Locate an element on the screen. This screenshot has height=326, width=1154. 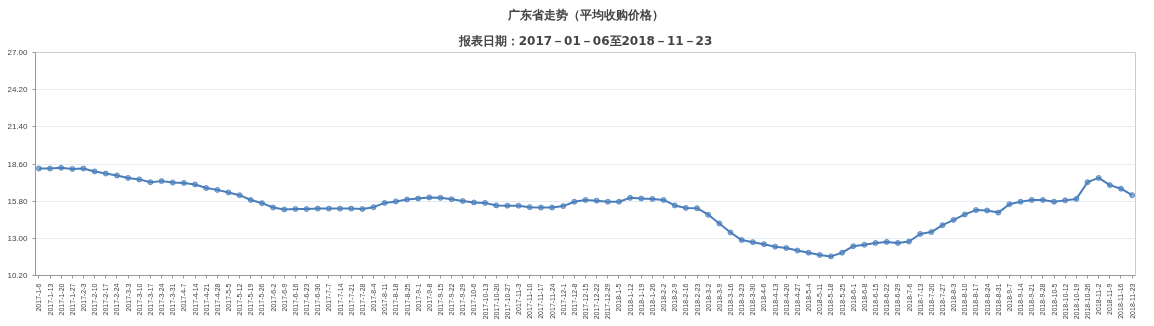
y-tick-label: 24.20 is located at coordinates (18, 90).